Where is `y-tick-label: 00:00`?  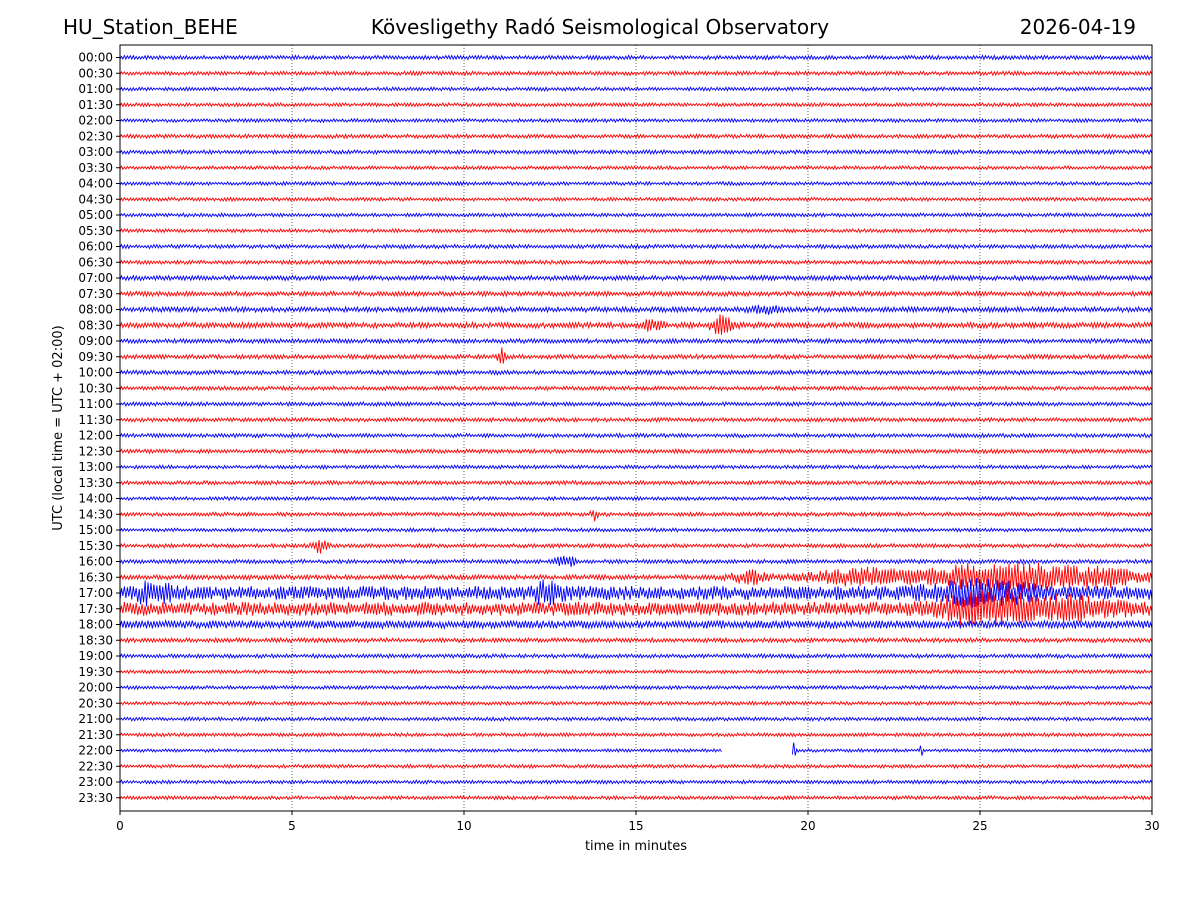
y-tick-label: 00:00 is located at coordinates (95, 58).